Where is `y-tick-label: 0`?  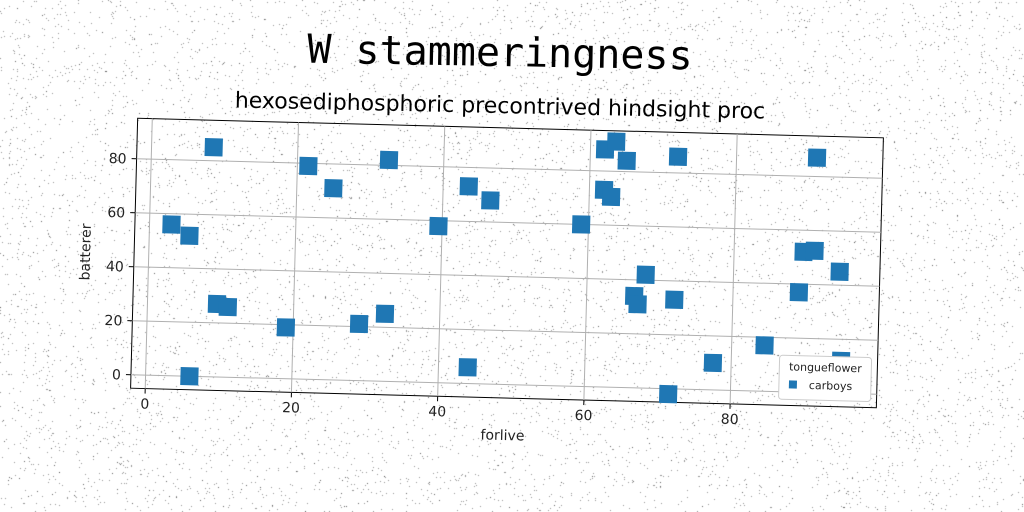 y-tick-label: 0 is located at coordinates (116, 375).